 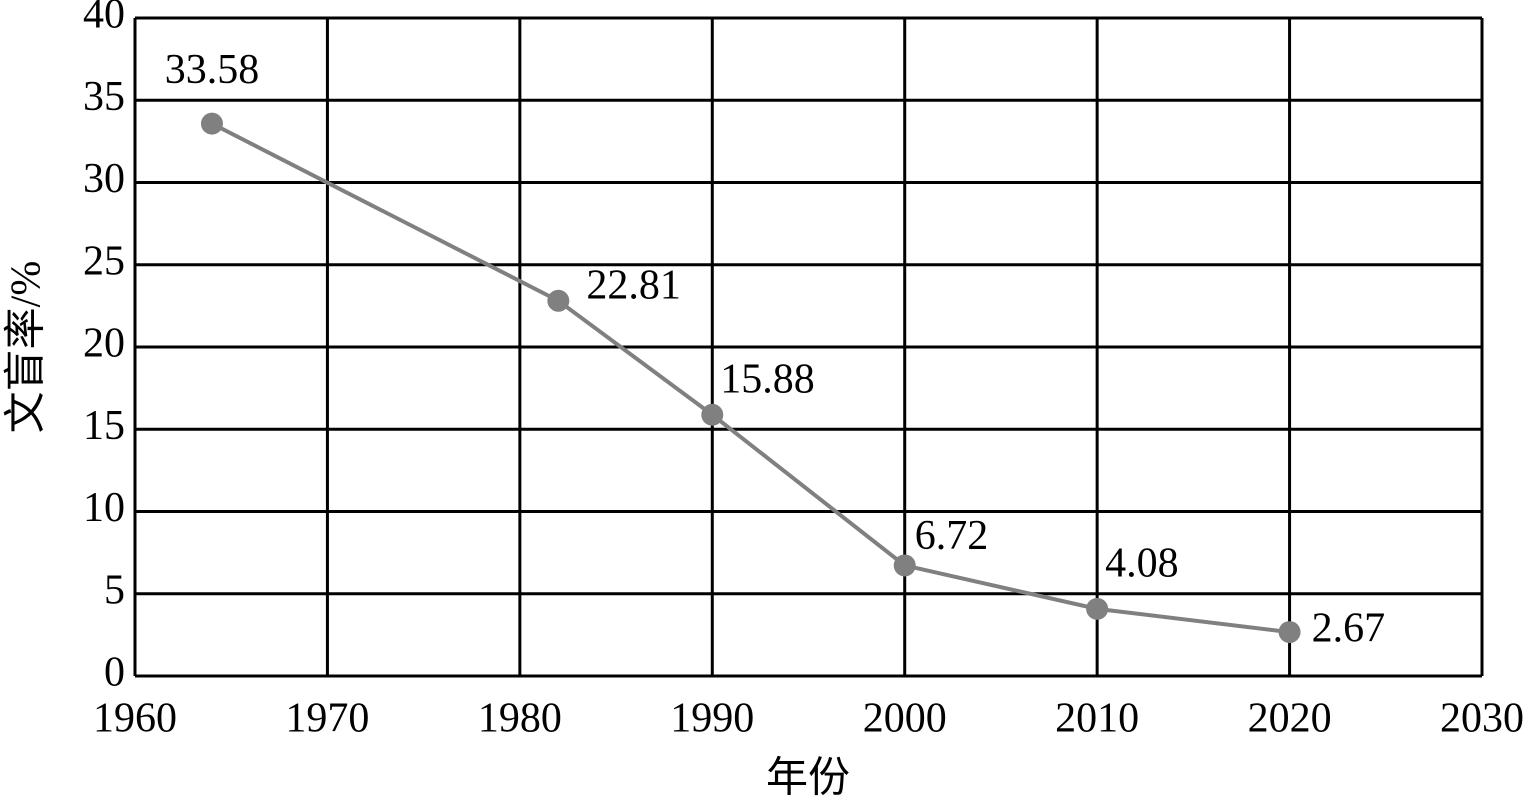 I want to click on data-label: 22.81, so click(x=633, y=285).